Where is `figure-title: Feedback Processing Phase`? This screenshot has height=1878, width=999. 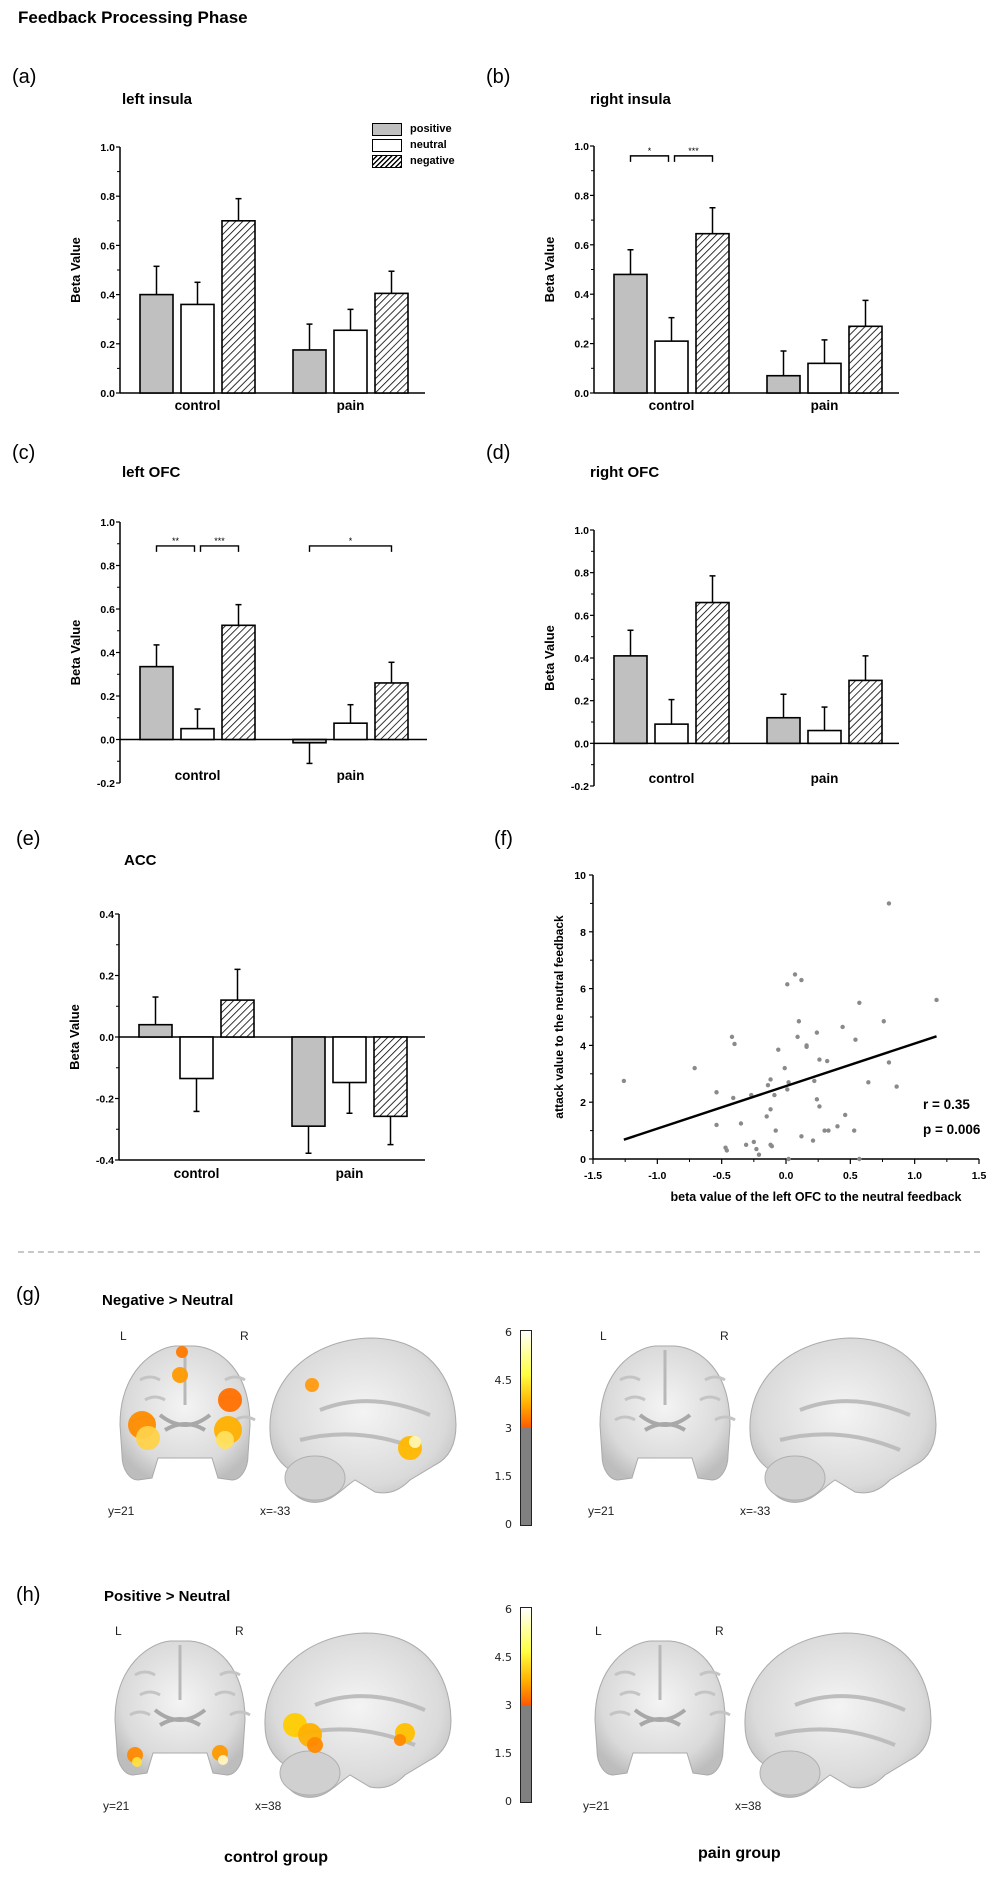
figure-title: Feedback Processing Phase is located at coordinates (133, 17).